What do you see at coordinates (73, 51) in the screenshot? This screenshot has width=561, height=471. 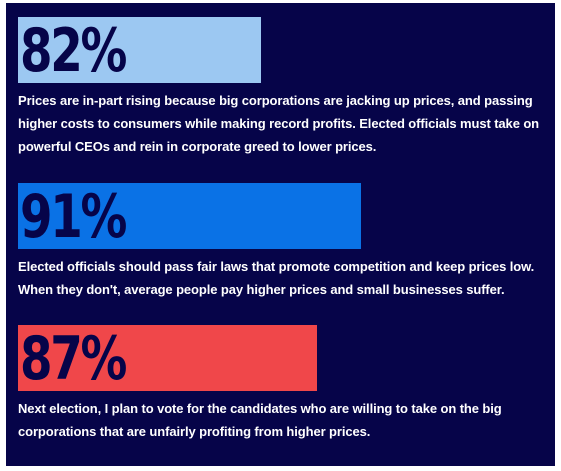 I see `stat-percent-1: 82%` at bounding box center [73, 51].